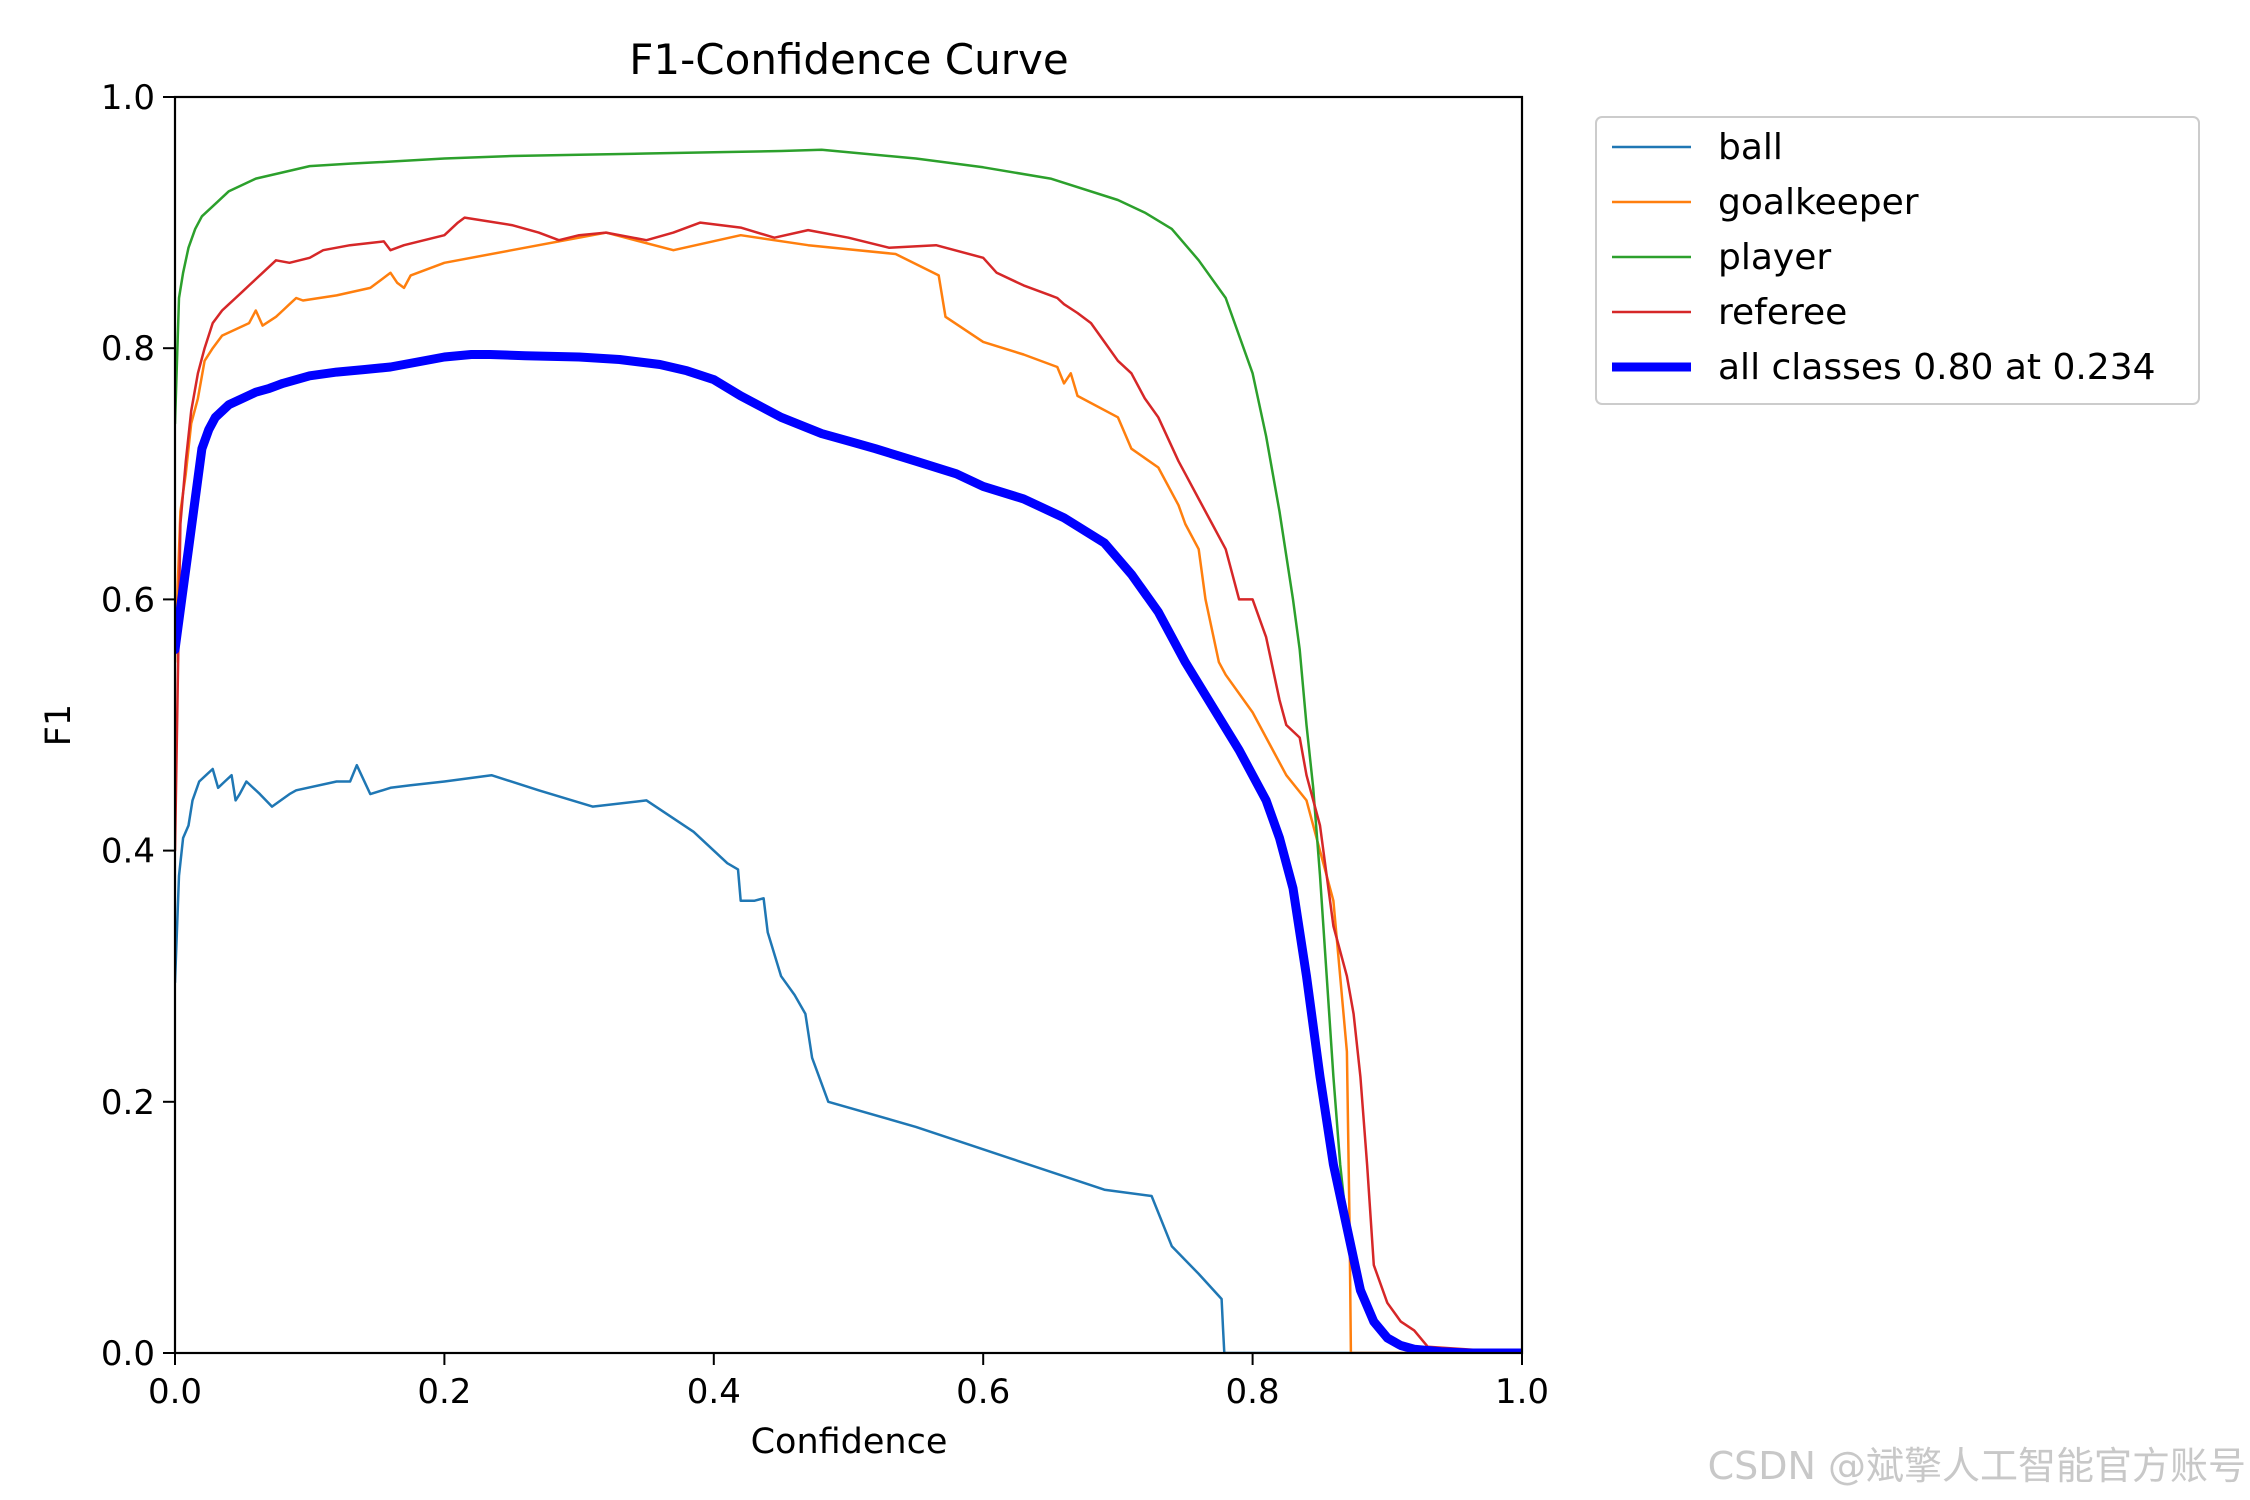  I want to click on watermark: CSDN @斌擎人工智能官方账号, so click(1976, 1466).